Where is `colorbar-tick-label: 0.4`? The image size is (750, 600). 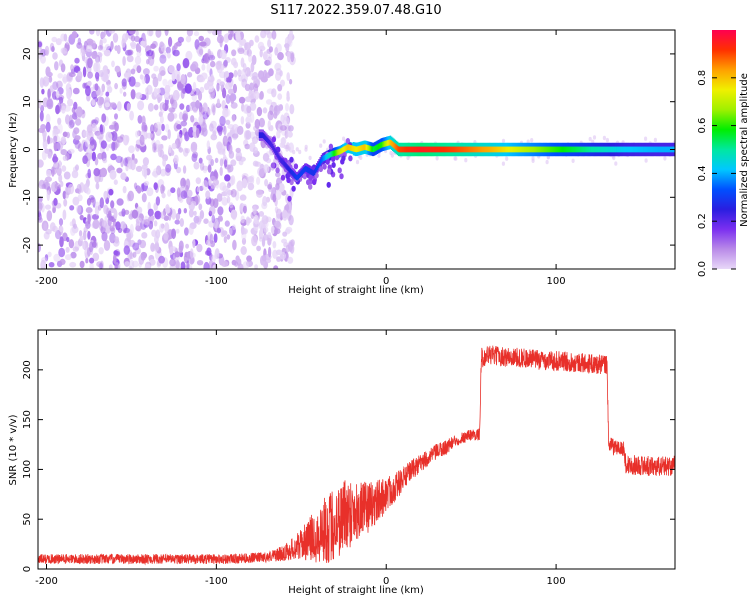
colorbar-tick-label: 0.4 is located at coordinates (702, 173).